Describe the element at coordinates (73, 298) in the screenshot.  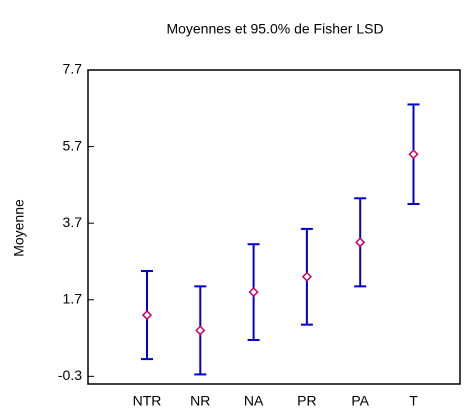
I see `y-tick-label: 1.7` at that location.